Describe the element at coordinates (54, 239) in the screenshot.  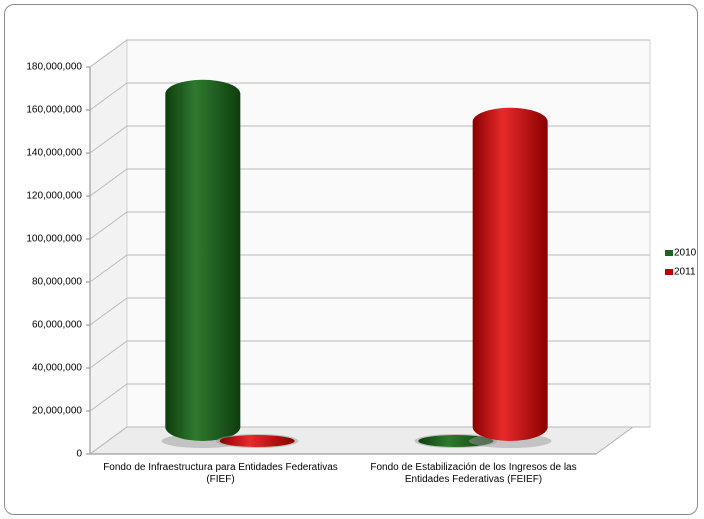
I see `y-tick-label: 100,000,000` at that location.